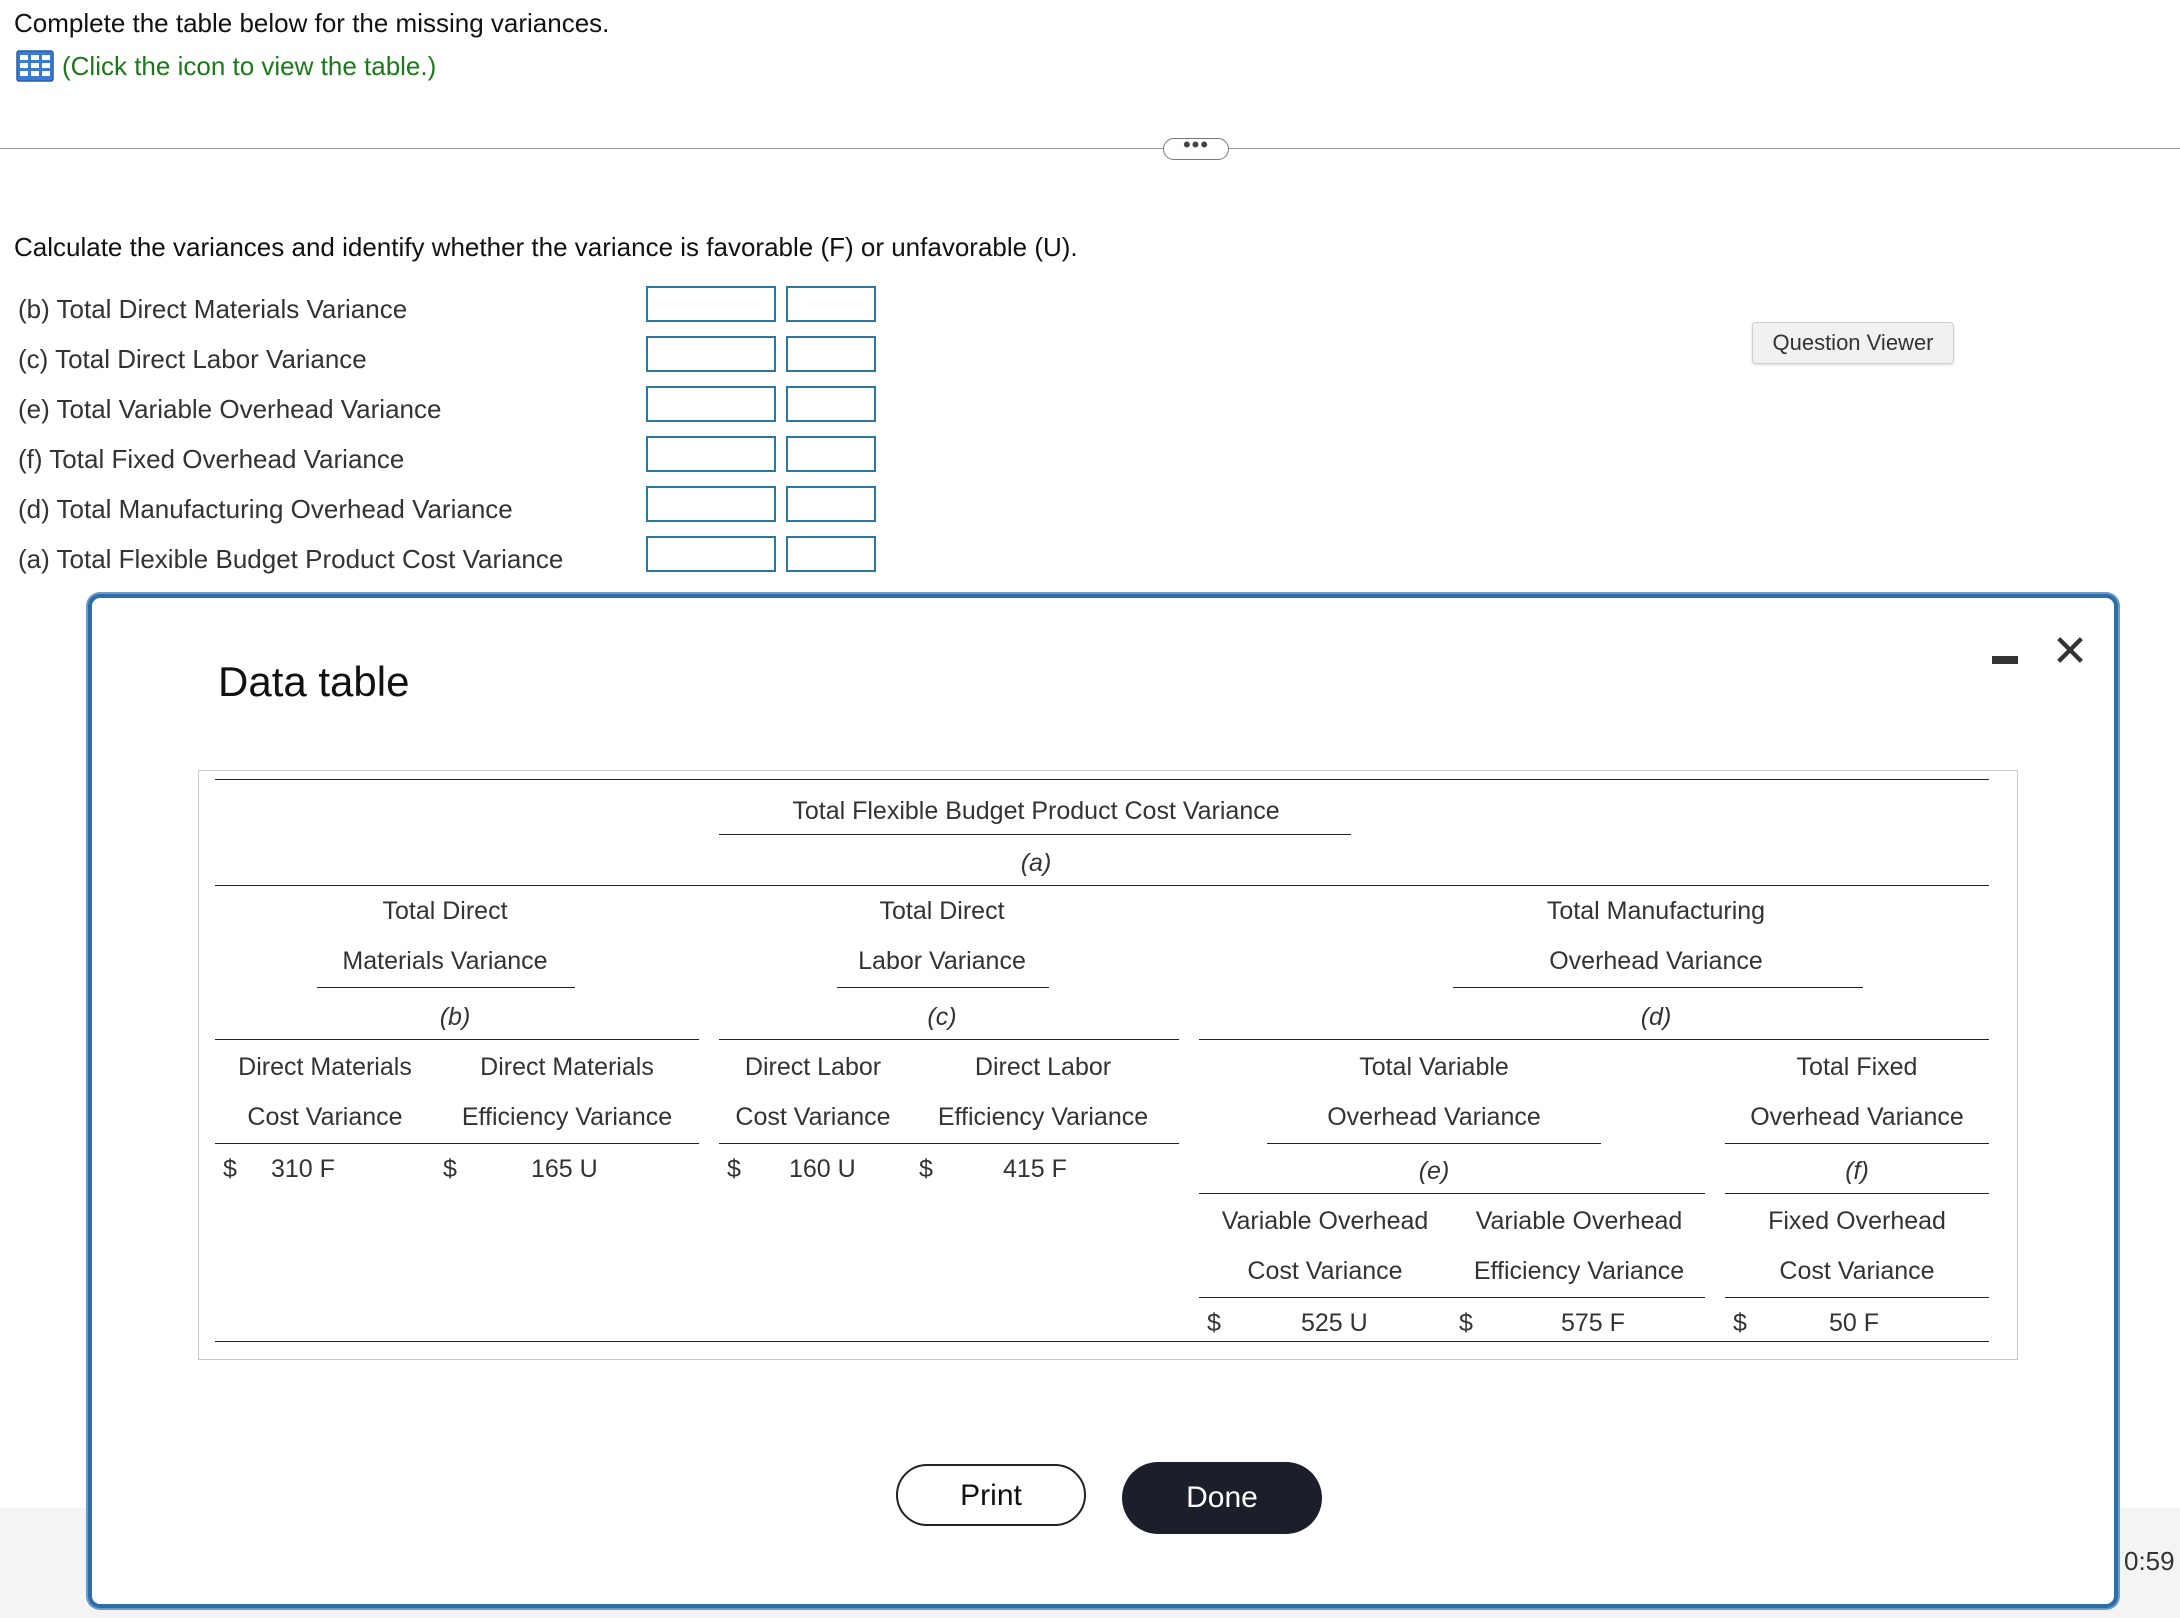  What do you see at coordinates (2149, 1561) in the screenshot?
I see `timer: 0:59` at bounding box center [2149, 1561].